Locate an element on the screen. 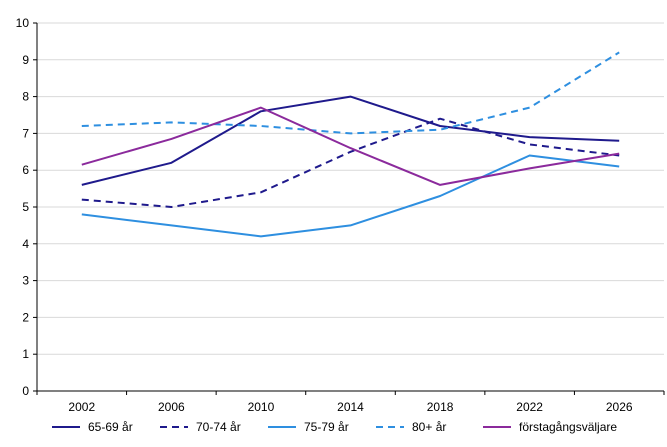 The height and width of the screenshot is (447, 667). x-tick-label: 2014 is located at coordinates (350, 407).